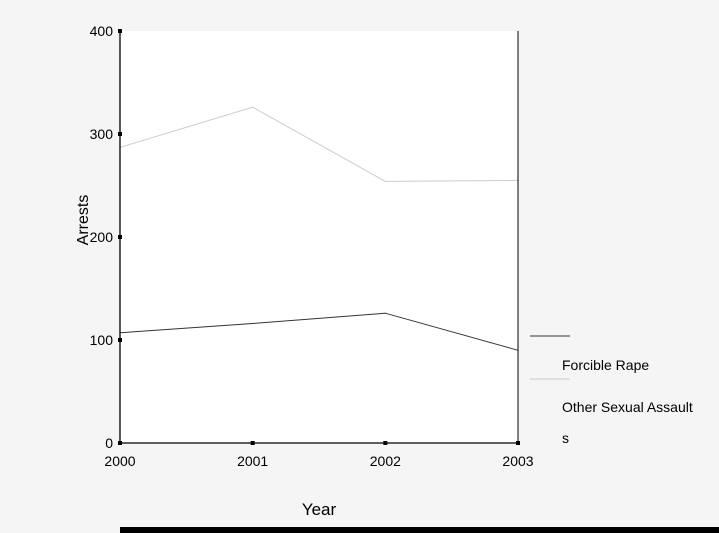 Image resolution: width=719 pixels, height=533 pixels. What do you see at coordinates (102, 340) in the screenshot?
I see `y-tick-label-100: 100` at bounding box center [102, 340].